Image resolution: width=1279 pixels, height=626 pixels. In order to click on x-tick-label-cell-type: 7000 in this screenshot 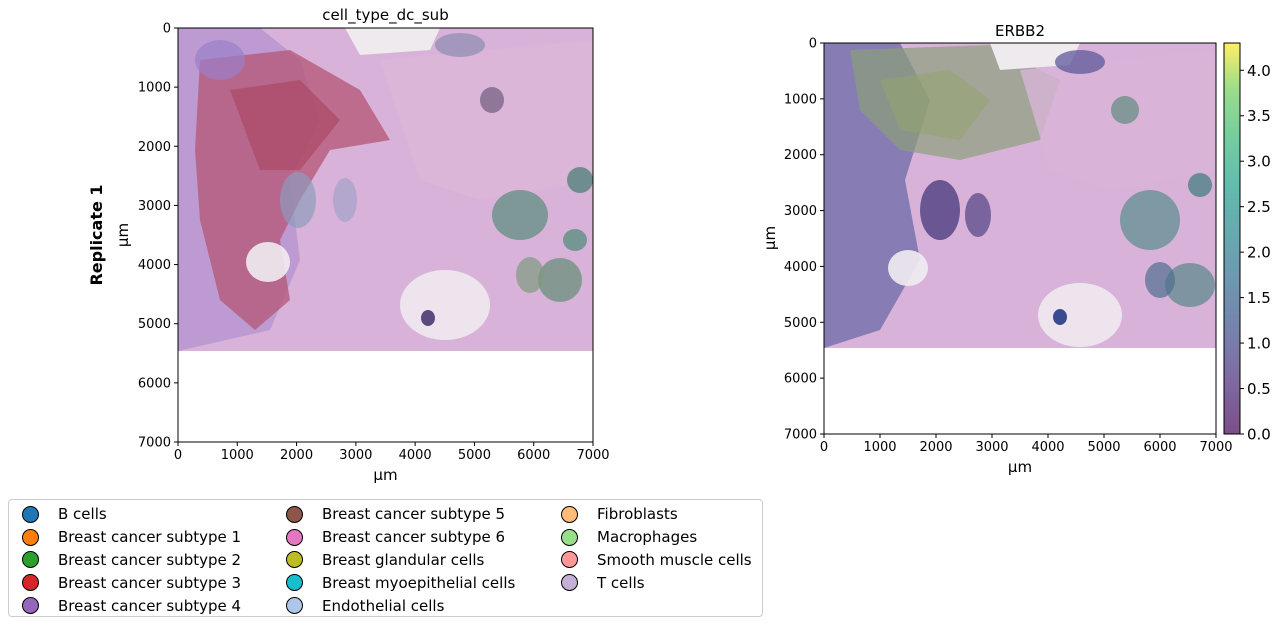, I will do `click(592, 455)`.